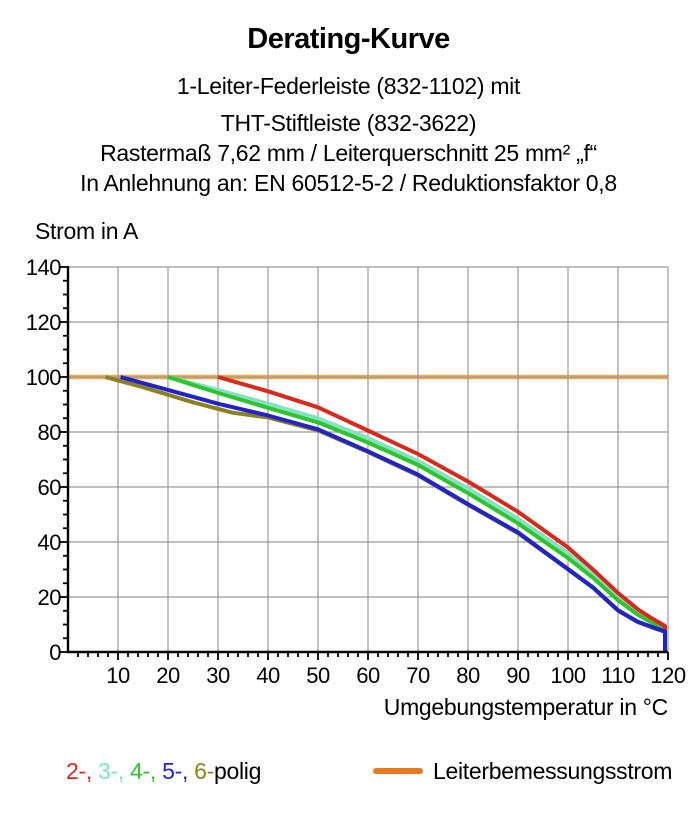 This screenshot has height=817, width=697. I want to click on y-tick-label: 20, so click(50, 597).